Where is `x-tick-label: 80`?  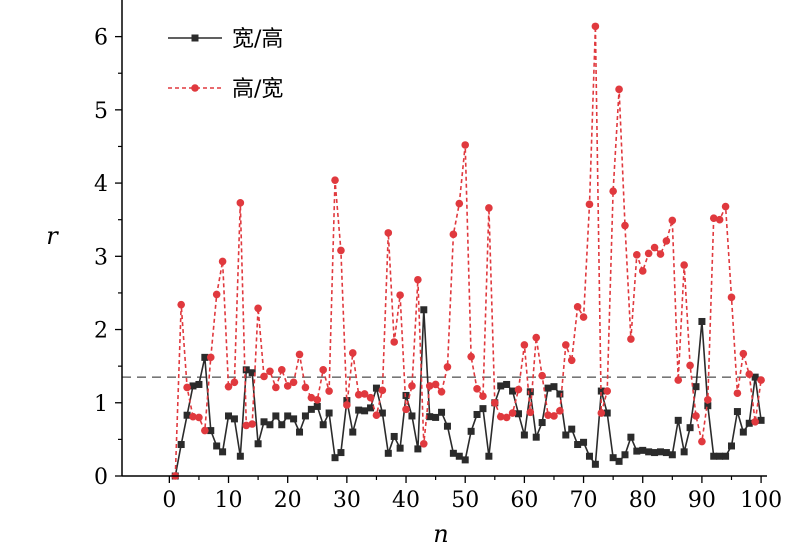
x-tick-label: 80 is located at coordinates (643, 500).